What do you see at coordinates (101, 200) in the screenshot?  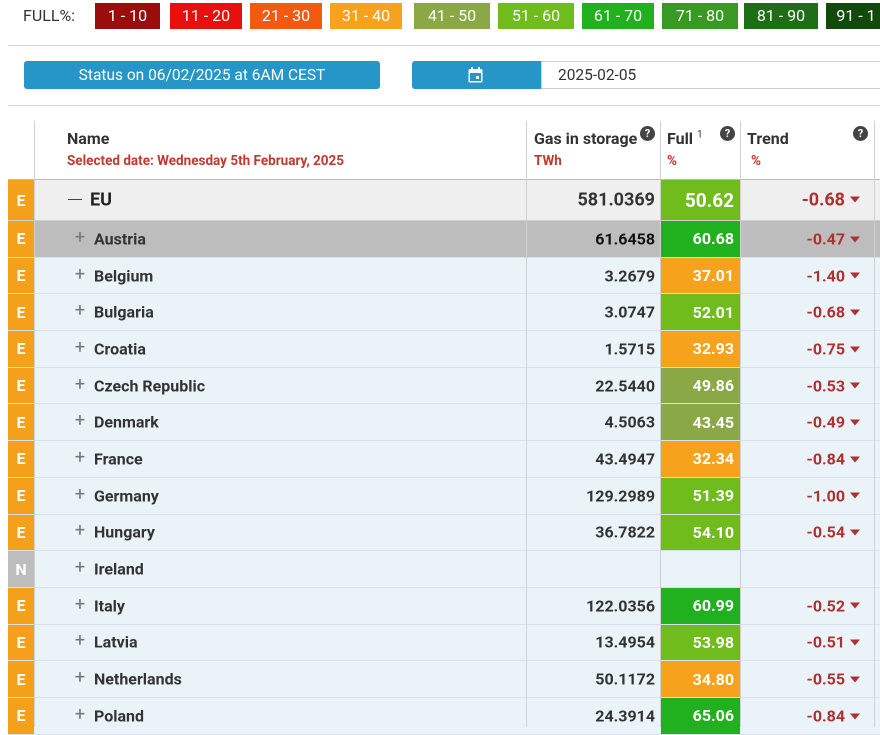 I see `region-name: EU` at bounding box center [101, 200].